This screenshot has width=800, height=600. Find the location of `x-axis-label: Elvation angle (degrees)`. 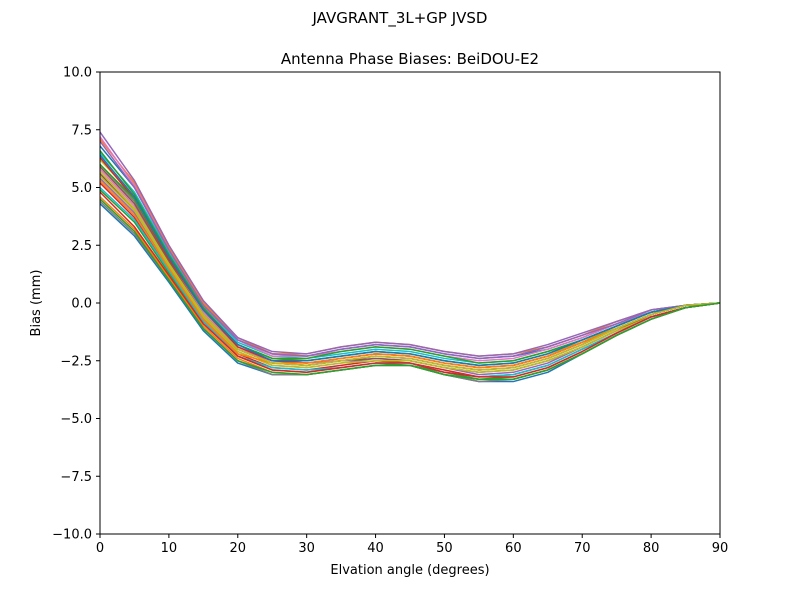

x-axis-label: Elvation angle (degrees) is located at coordinates (409, 570).